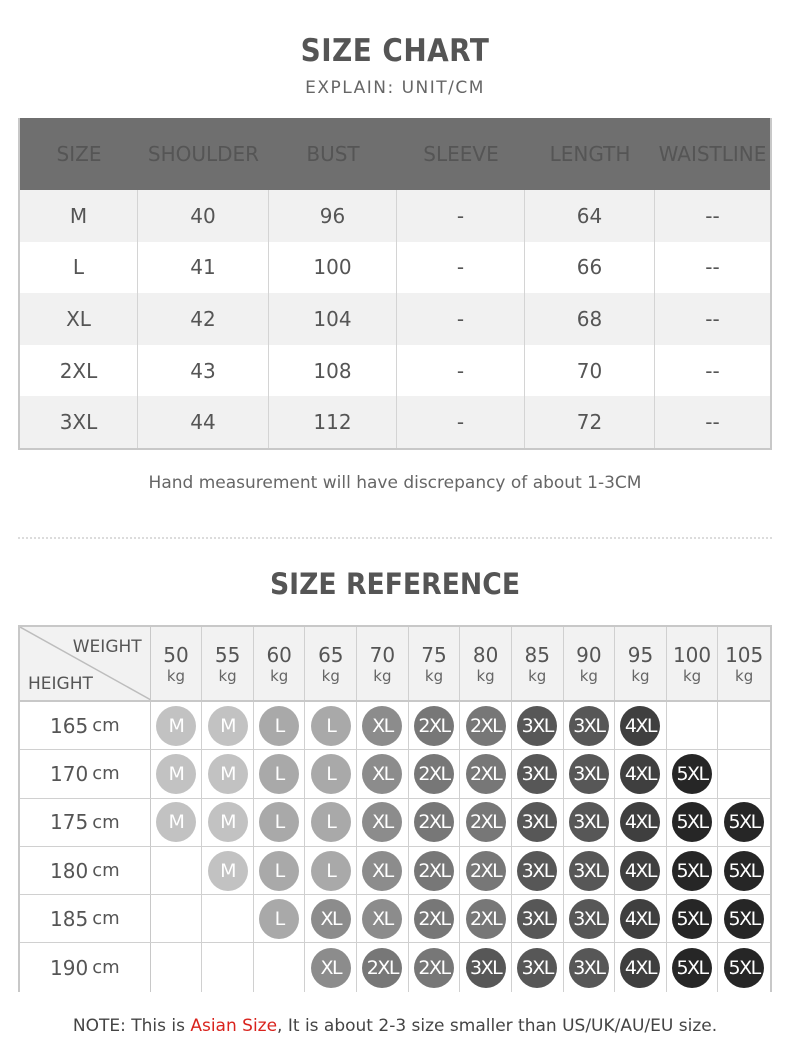 Image resolution: width=790 pixels, height=1060 pixels. What do you see at coordinates (589, 654) in the screenshot?
I see `weight-value: 90` at bounding box center [589, 654].